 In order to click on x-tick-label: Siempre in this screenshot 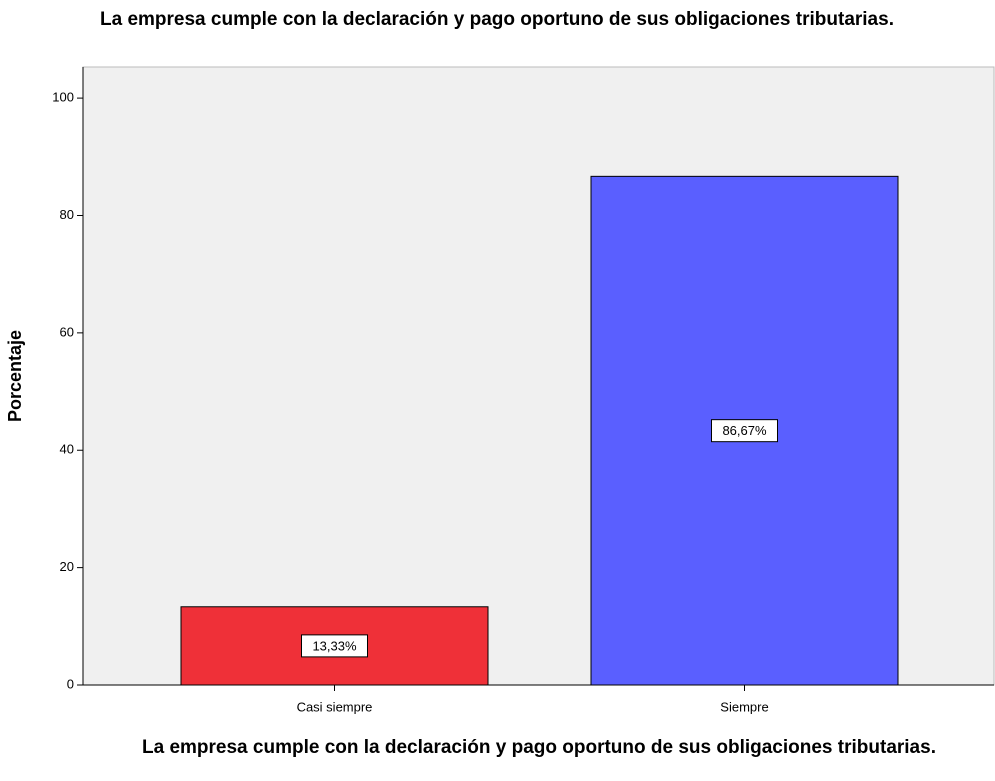, I will do `click(744, 706)`.